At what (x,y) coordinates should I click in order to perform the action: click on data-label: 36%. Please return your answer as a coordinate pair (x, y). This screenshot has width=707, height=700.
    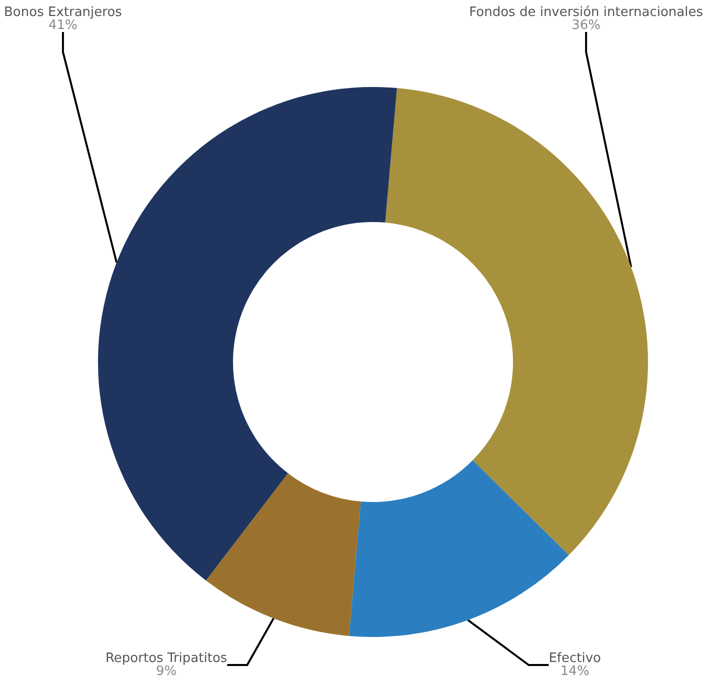
    Looking at the image, I should click on (586, 25).